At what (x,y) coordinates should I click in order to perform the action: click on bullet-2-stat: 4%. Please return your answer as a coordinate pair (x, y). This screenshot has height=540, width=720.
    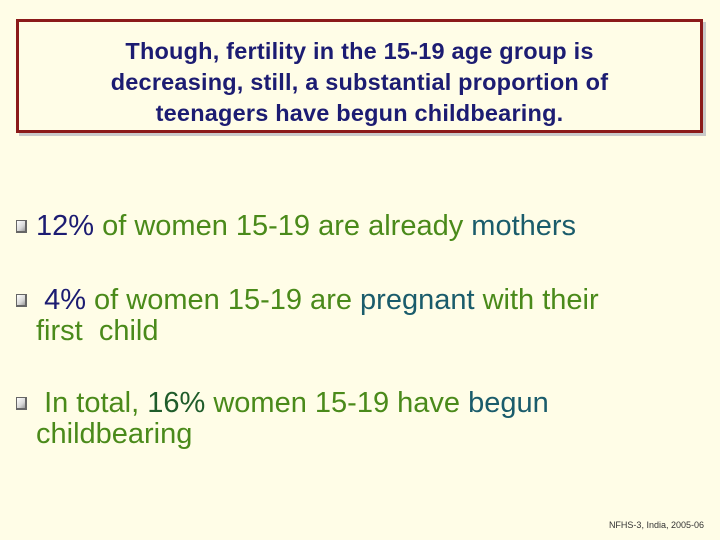
    Looking at the image, I should click on (65, 300).